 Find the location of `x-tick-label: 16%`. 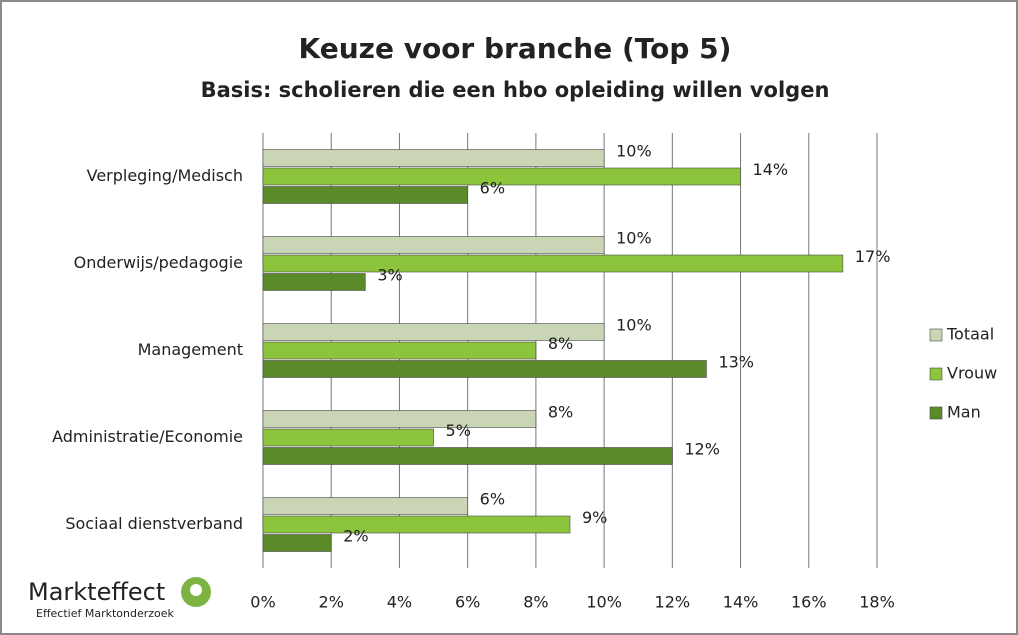

x-tick-label: 16% is located at coordinates (809, 602).